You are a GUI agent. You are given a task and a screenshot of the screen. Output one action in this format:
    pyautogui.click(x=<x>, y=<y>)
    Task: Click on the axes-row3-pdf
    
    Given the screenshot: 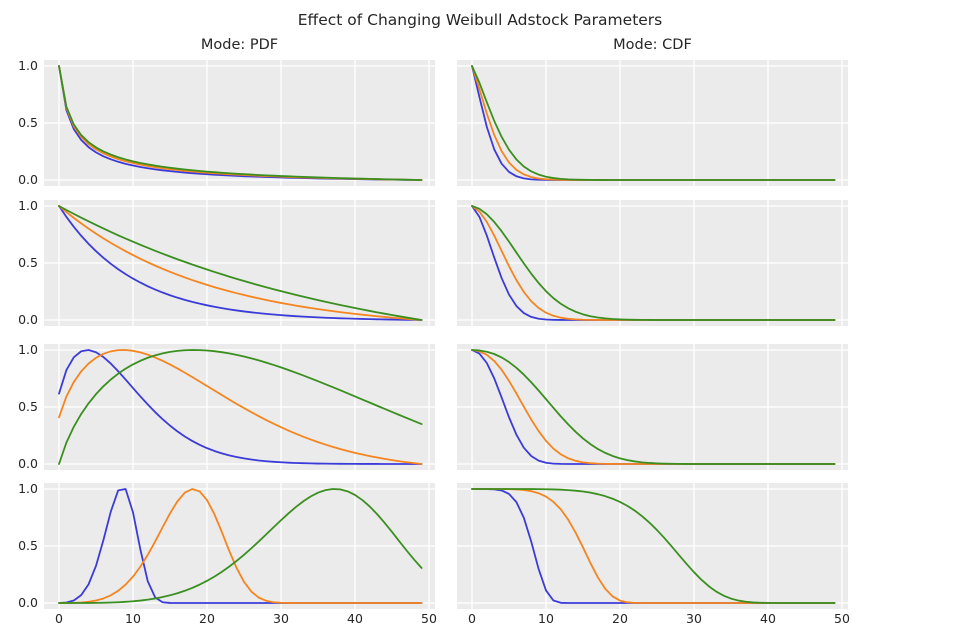 What is the action you would take?
    pyautogui.click(x=239, y=407)
    